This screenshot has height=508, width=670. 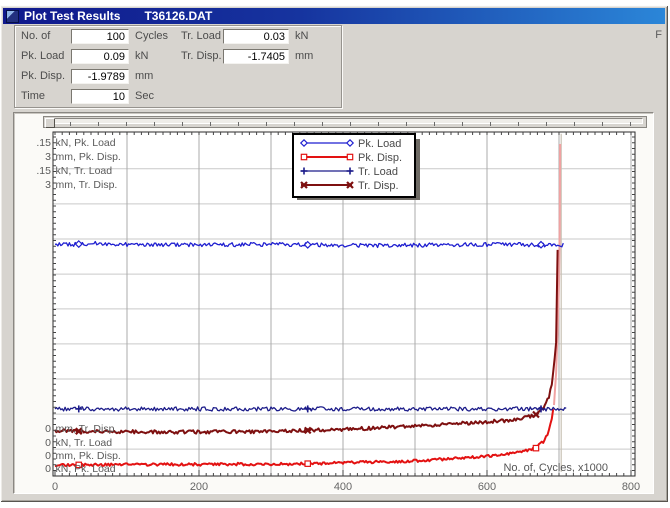 I want to click on tr-disp-unit: mm, so click(x=304, y=56).